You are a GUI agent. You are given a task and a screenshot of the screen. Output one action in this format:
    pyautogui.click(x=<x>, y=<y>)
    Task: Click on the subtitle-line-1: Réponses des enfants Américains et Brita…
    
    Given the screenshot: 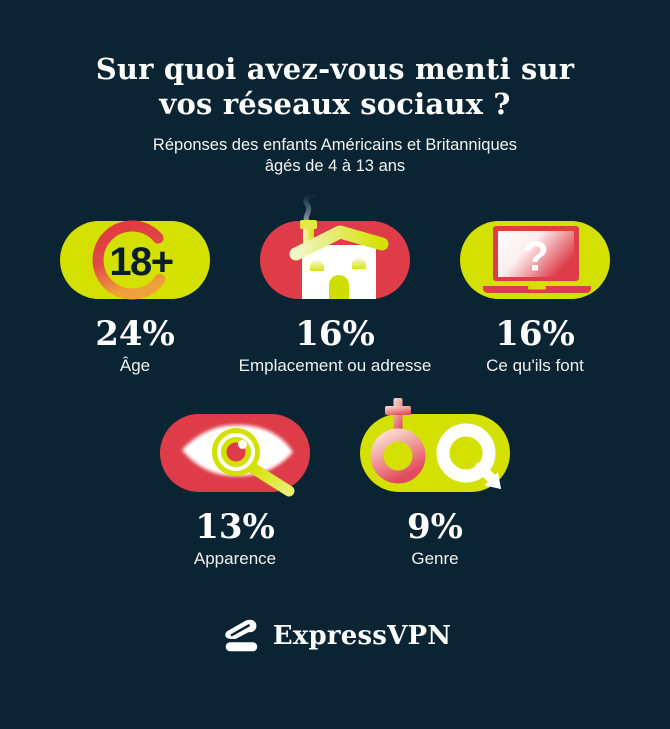 What is the action you would take?
    pyautogui.click(x=335, y=144)
    